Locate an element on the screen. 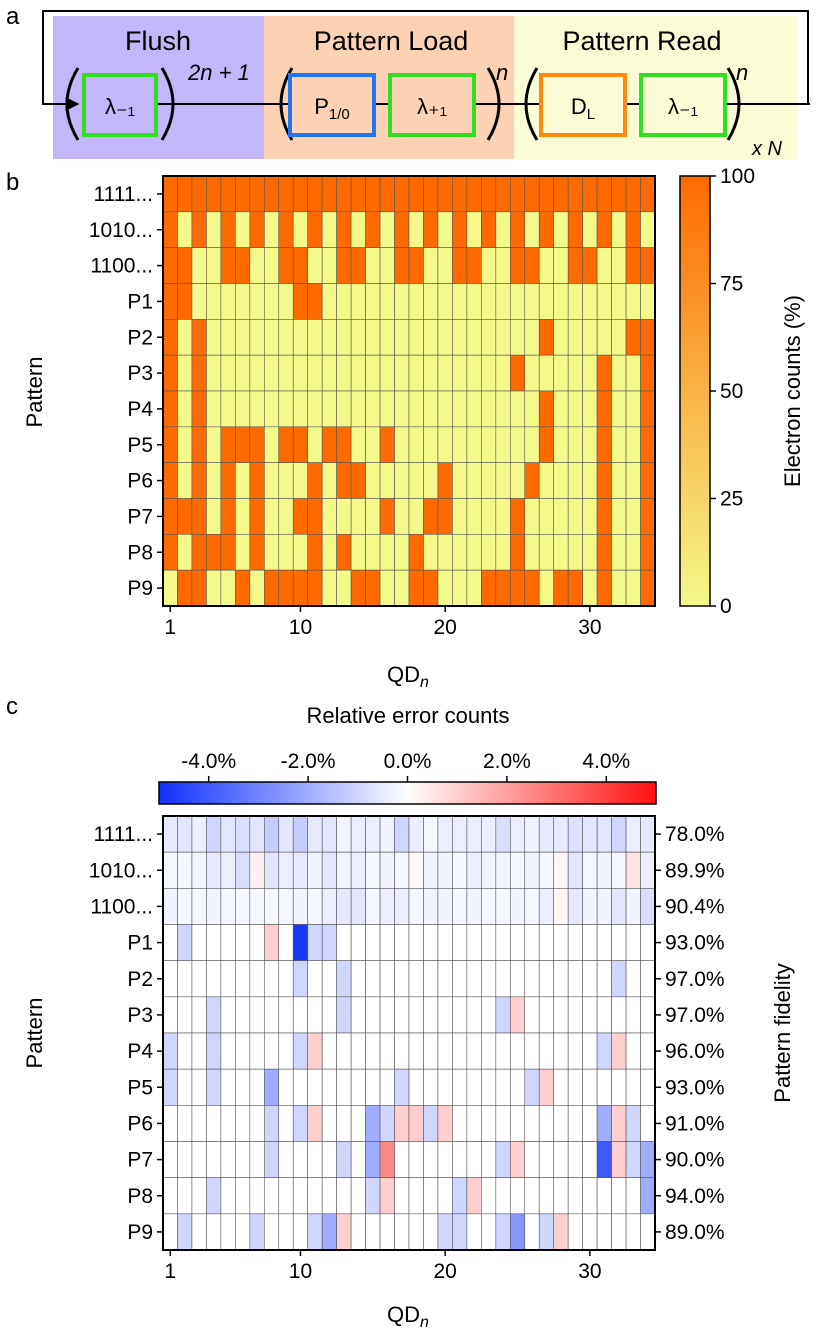 This screenshot has width=830, height=1331. y-tick-label: P3 is located at coordinates (140, 373).